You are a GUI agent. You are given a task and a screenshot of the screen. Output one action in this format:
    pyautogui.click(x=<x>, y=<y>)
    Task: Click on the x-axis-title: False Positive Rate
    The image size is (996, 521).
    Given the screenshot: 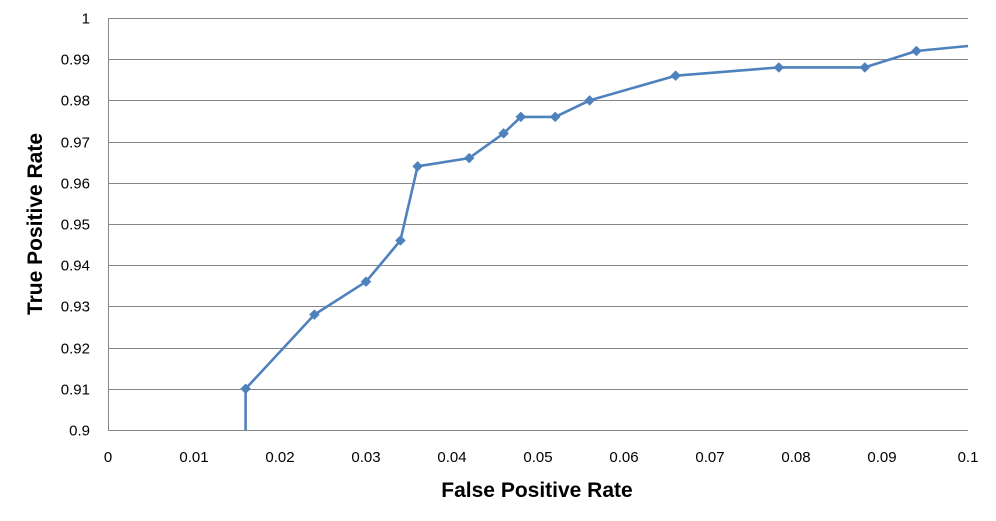 What is the action you would take?
    pyautogui.click(x=536, y=490)
    